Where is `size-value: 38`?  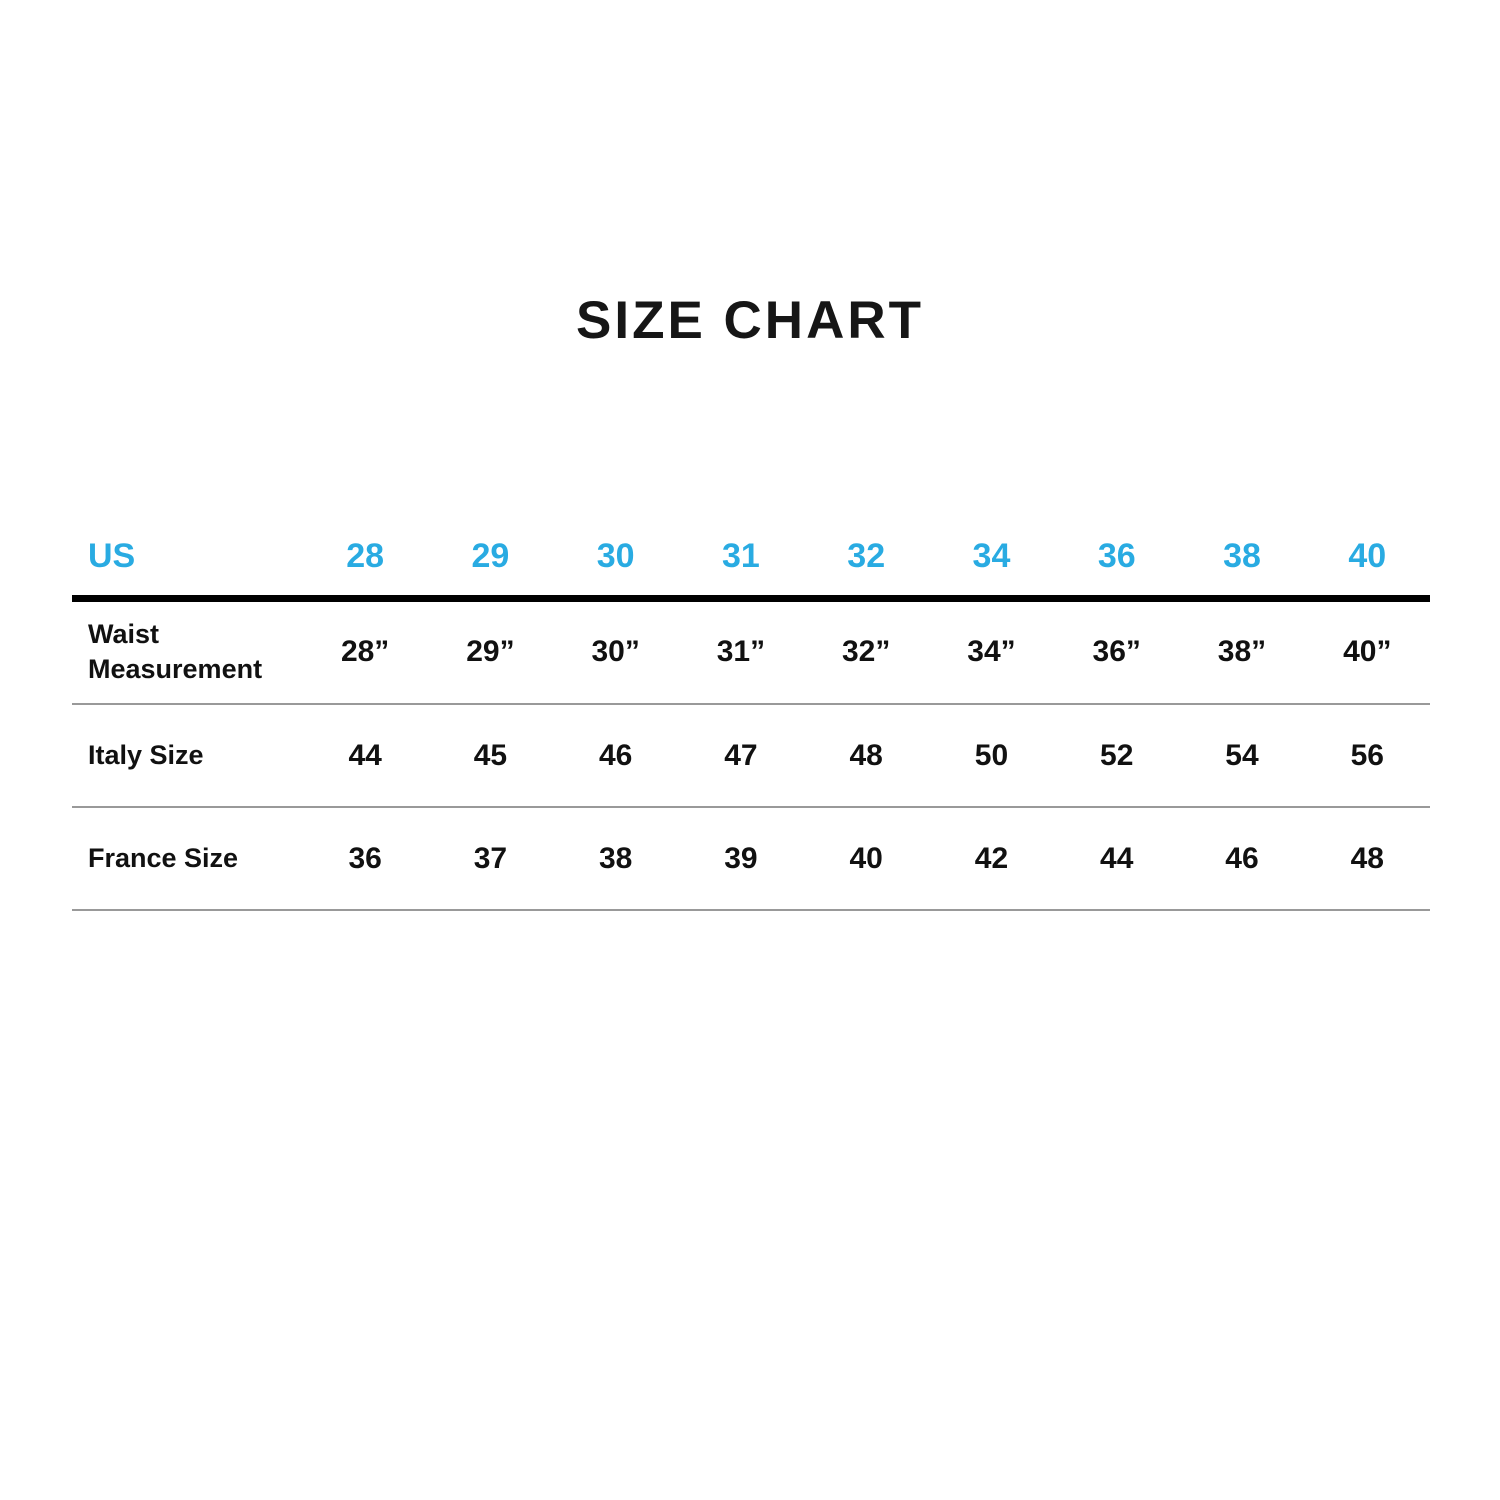 size-value: 38 is located at coordinates (615, 858).